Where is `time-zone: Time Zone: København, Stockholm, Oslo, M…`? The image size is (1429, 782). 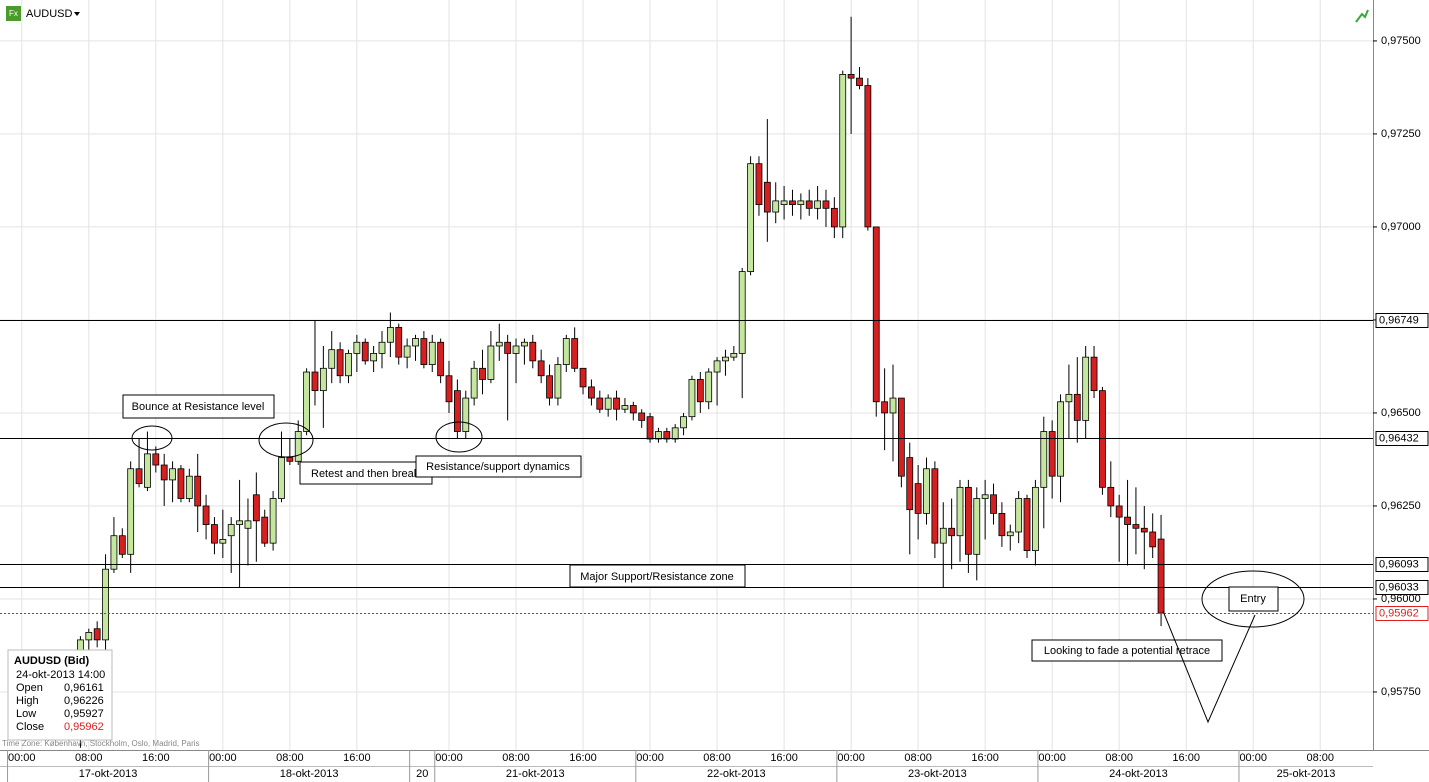
time-zone: Time Zone: København, Stockholm, Oslo, M… is located at coordinates (101, 743).